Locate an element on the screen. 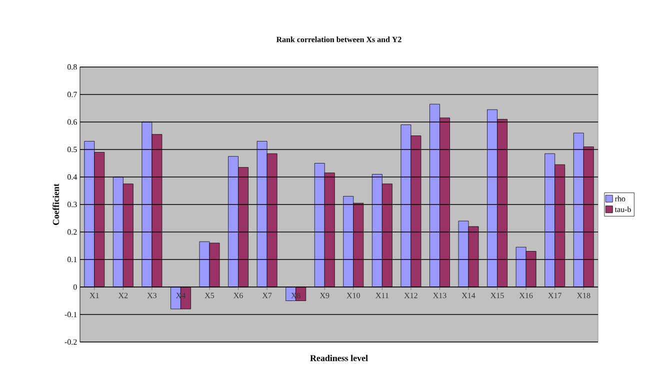 Image resolution: width=654 pixels, height=373 pixels. x-axis-title: Readiness level is located at coordinates (339, 358).